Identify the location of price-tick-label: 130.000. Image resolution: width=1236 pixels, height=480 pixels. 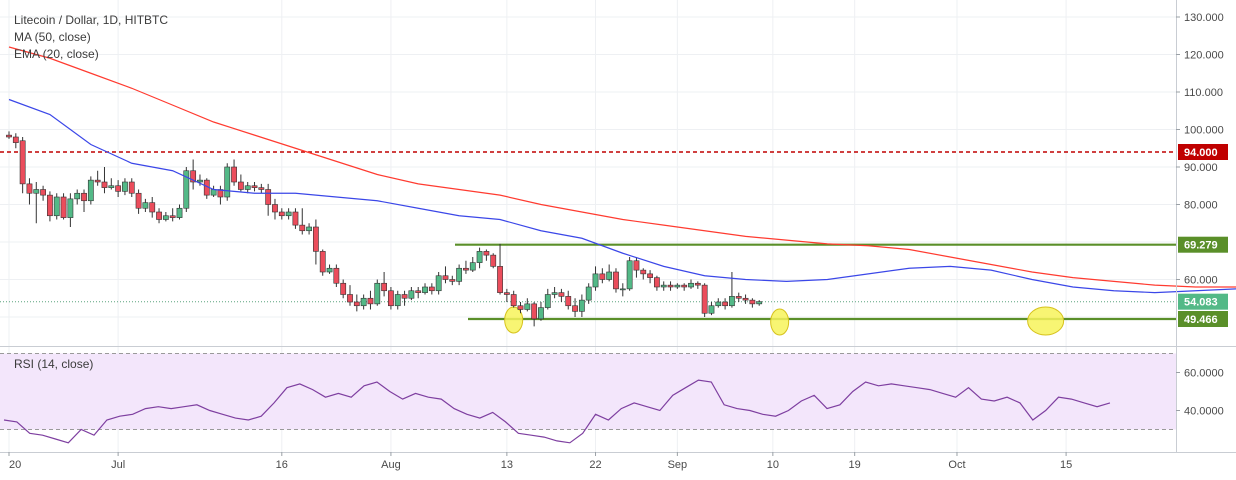
(1204, 18).